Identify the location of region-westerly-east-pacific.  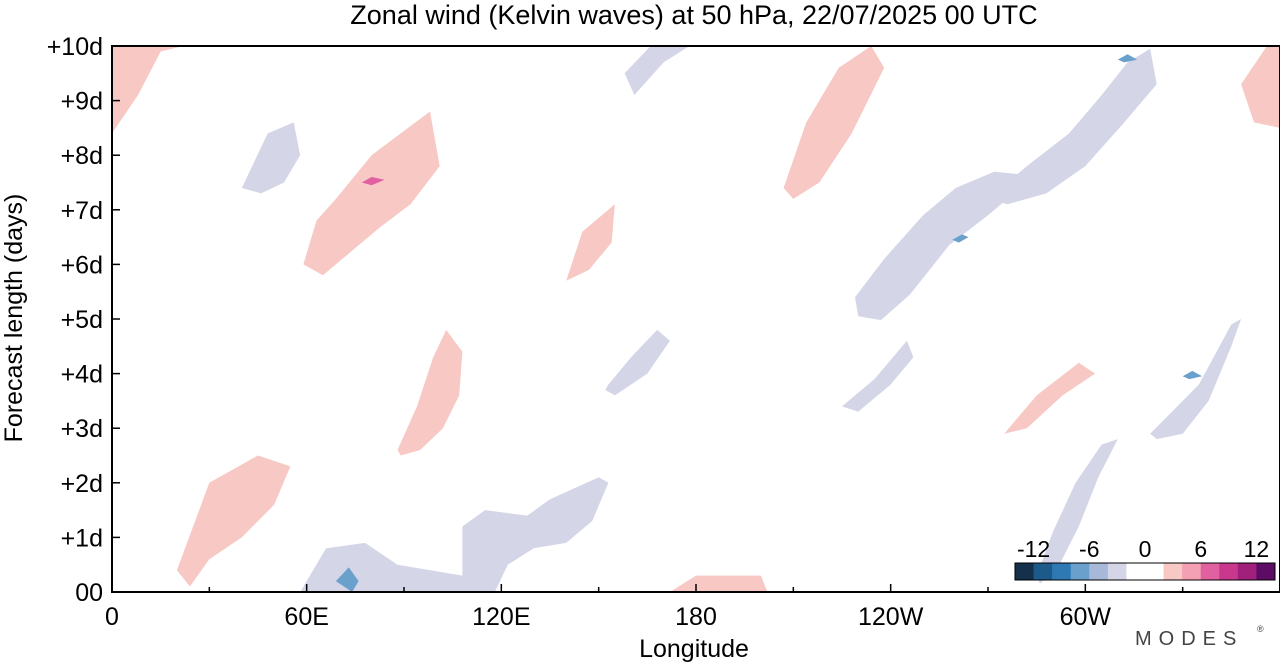
(1050, 398).